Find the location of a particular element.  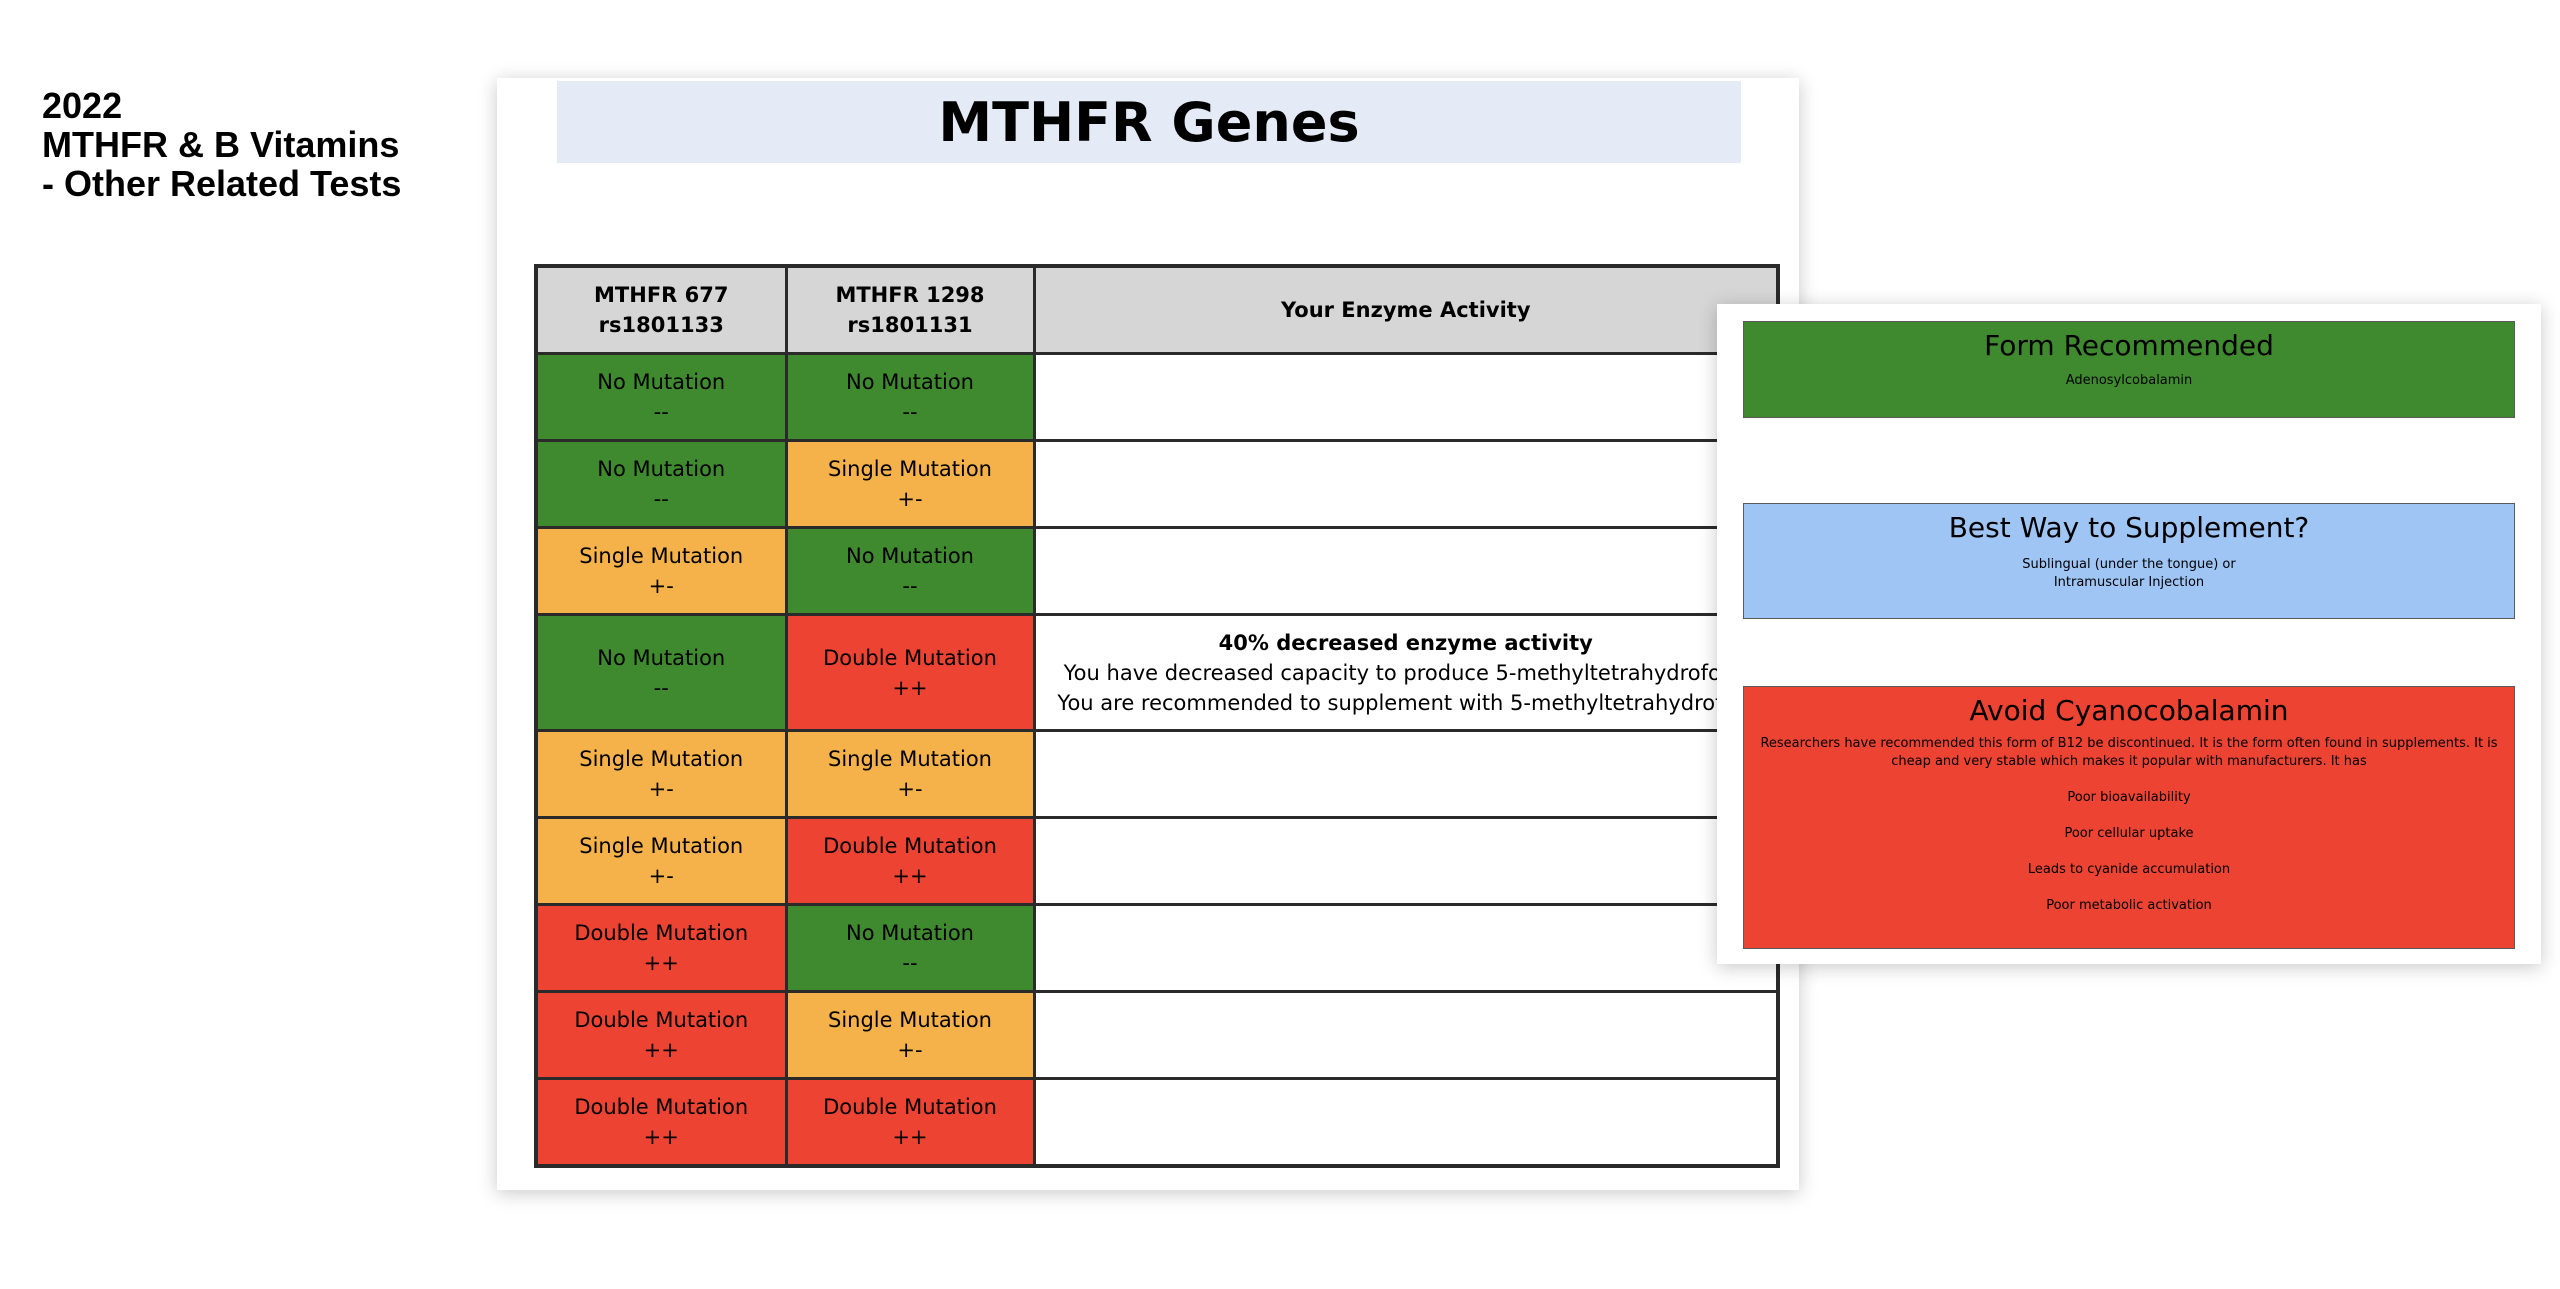

best-way-line: Intramuscular Injection is located at coordinates (2129, 582).